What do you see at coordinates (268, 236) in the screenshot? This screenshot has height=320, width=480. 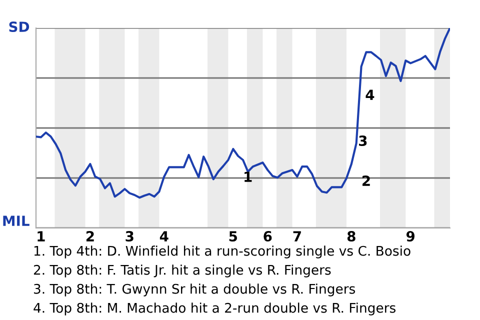 I see `x-tick-label: 6` at bounding box center [268, 236].